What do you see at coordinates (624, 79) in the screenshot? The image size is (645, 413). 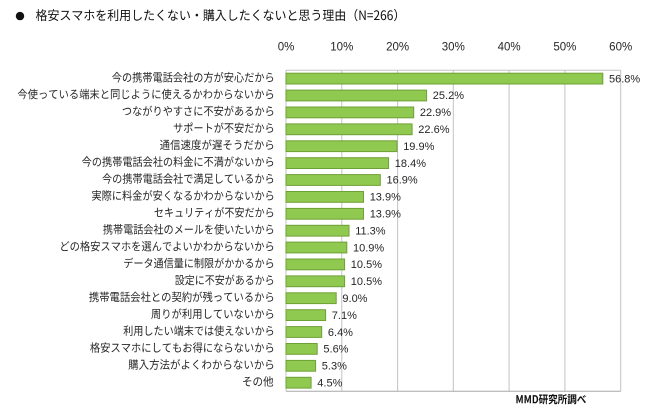 I see `svg-text: 56.8%` at bounding box center [624, 79].